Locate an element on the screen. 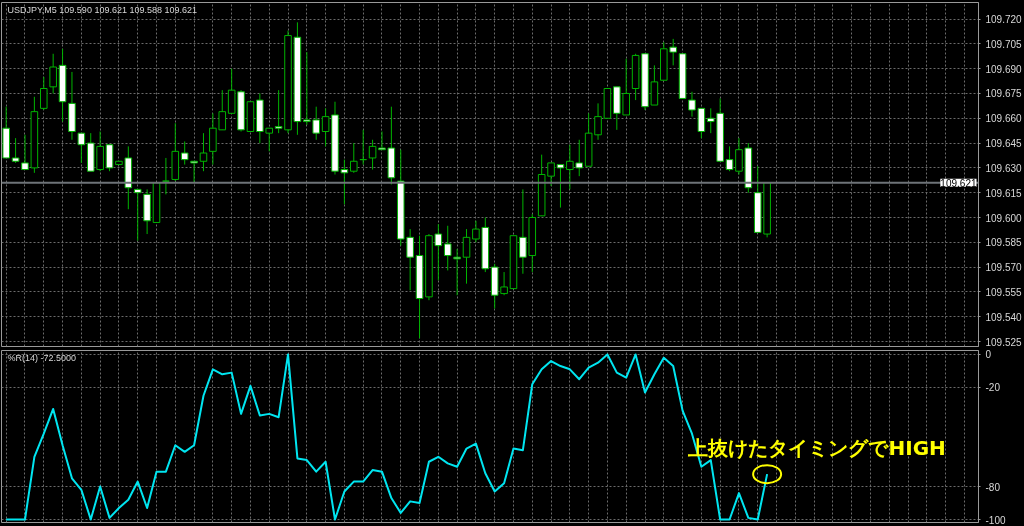 The width and height of the screenshot is (1024, 526). y-tick-label: 109.705 is located at coordinates (1004, 44).